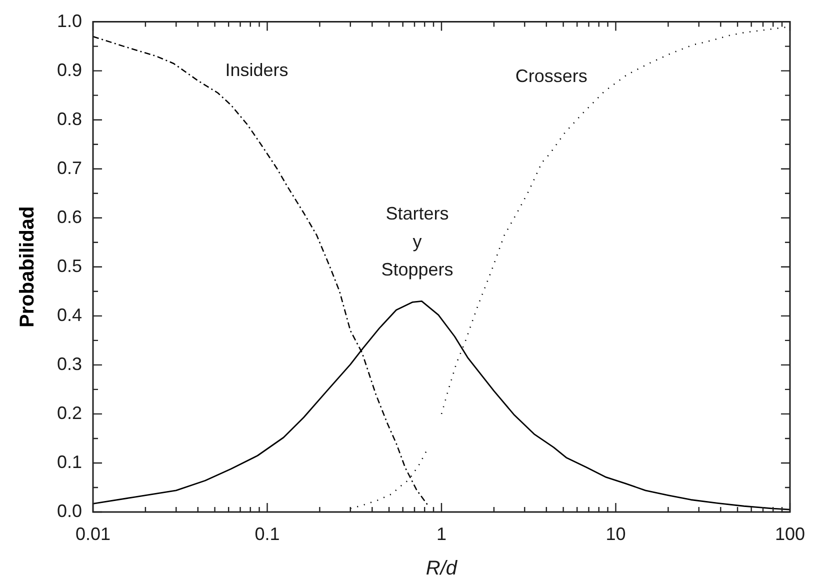 This screenshot has height=585, width=817. I want to click on x-axis-title: R/d, so click(442, 569).